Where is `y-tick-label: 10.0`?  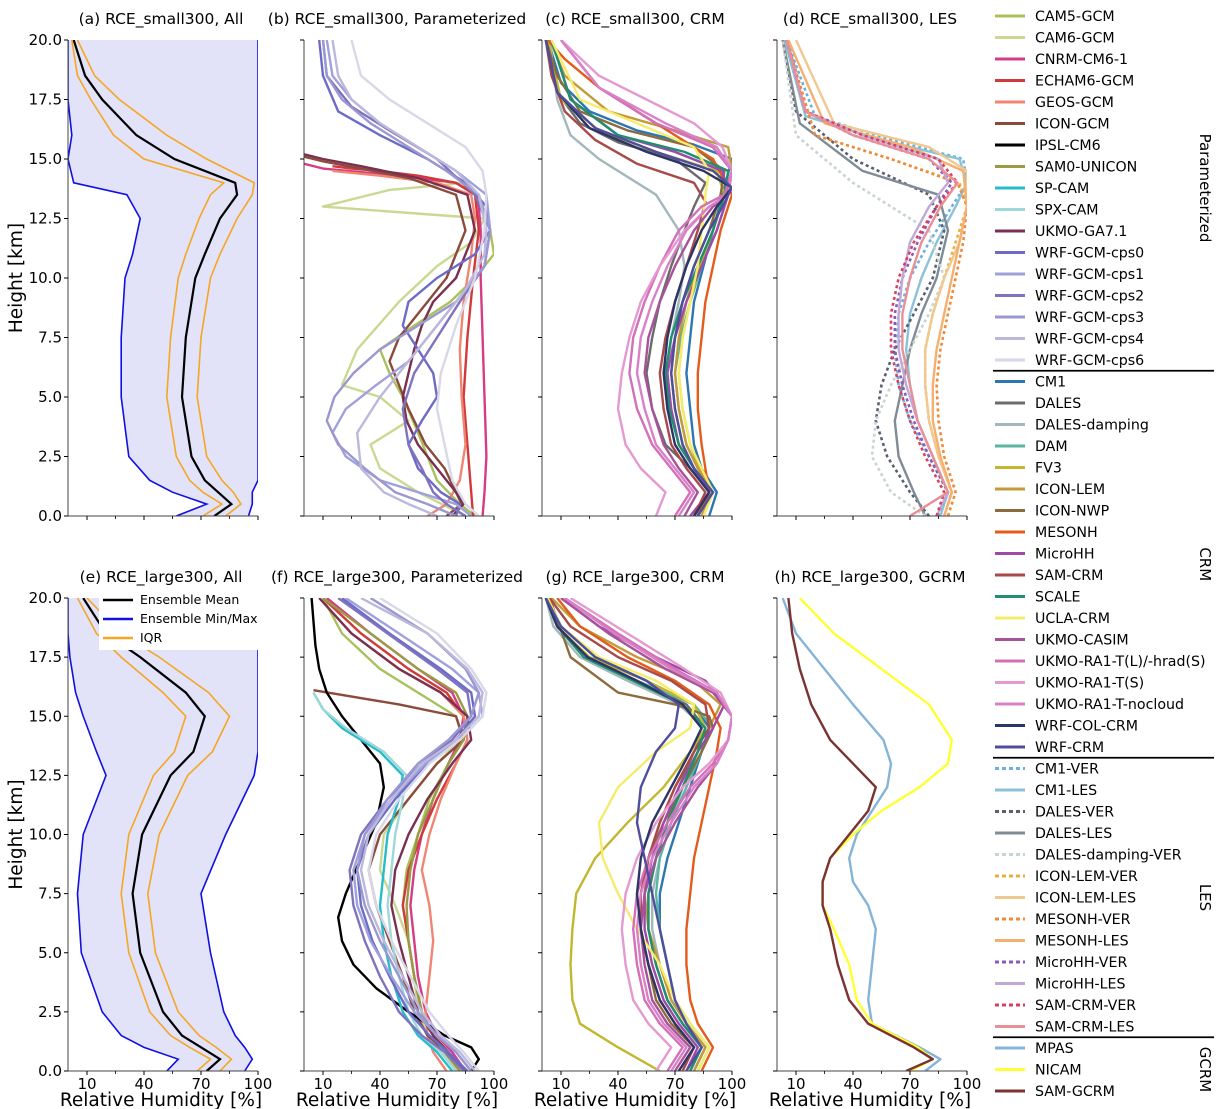 y-tick-label: 10.0 is located at coordinates (45, 835).